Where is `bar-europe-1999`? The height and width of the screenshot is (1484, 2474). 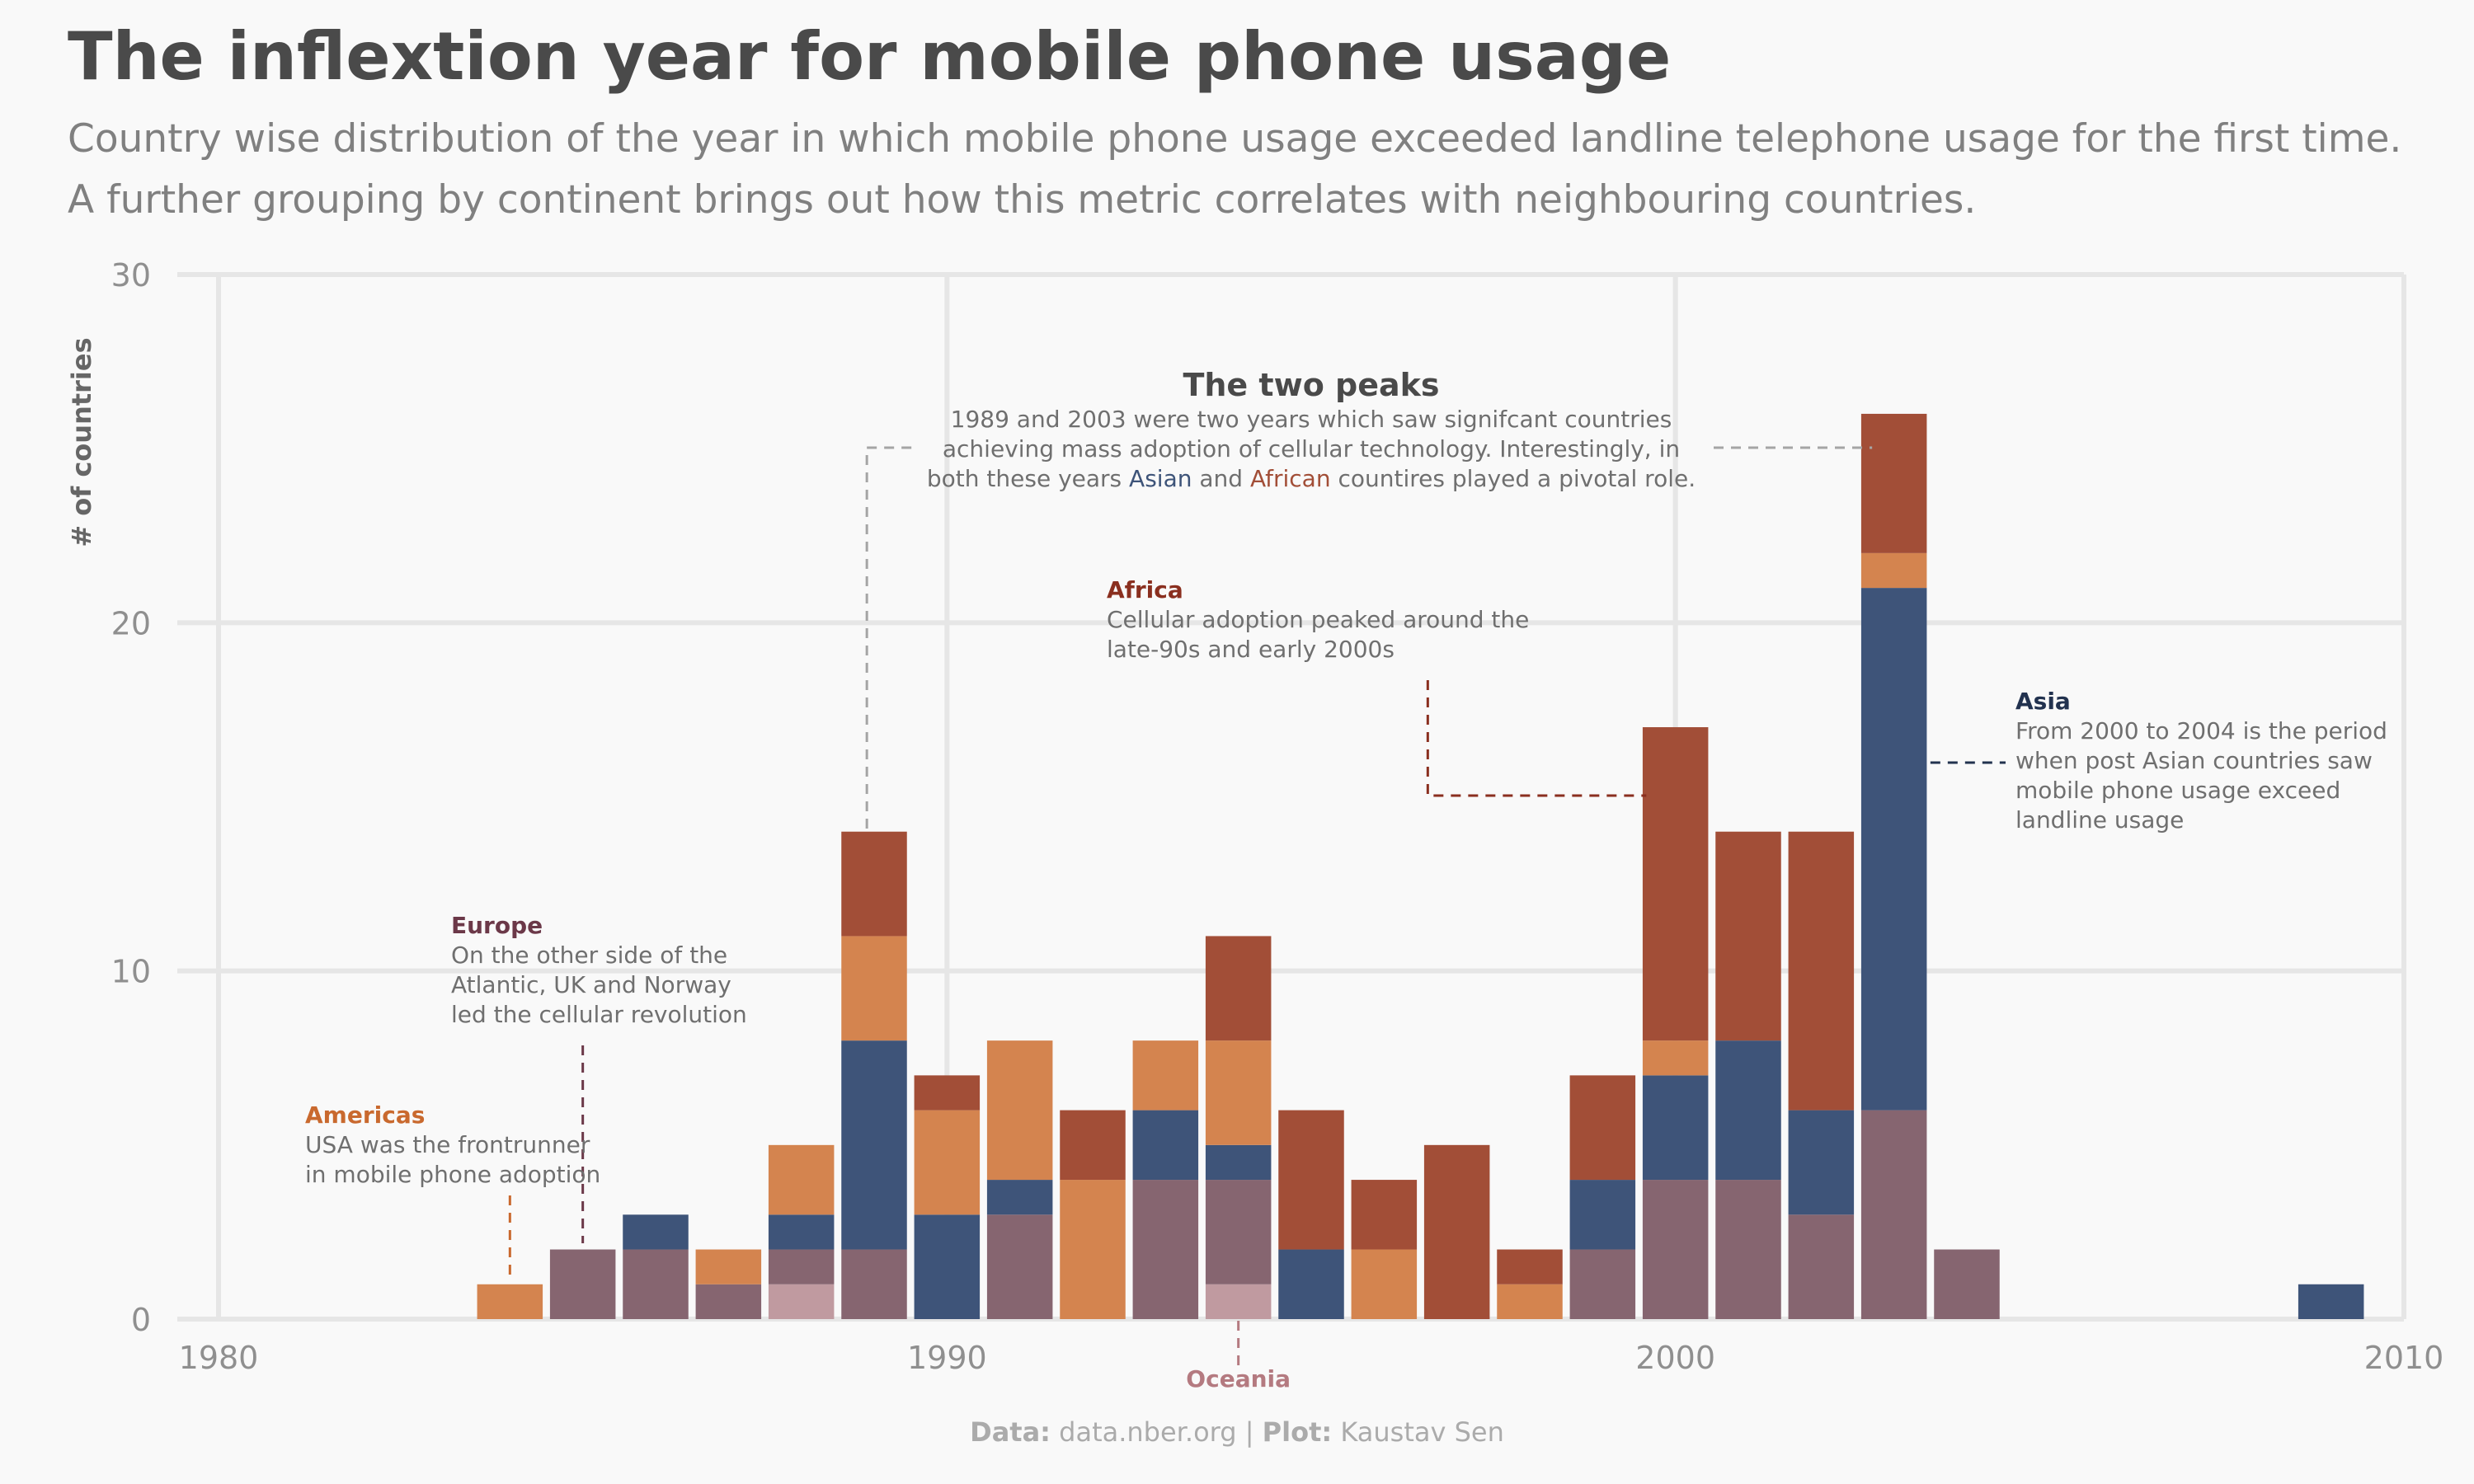
bar-europe-1999 is located at coordinates (1602, 1284).